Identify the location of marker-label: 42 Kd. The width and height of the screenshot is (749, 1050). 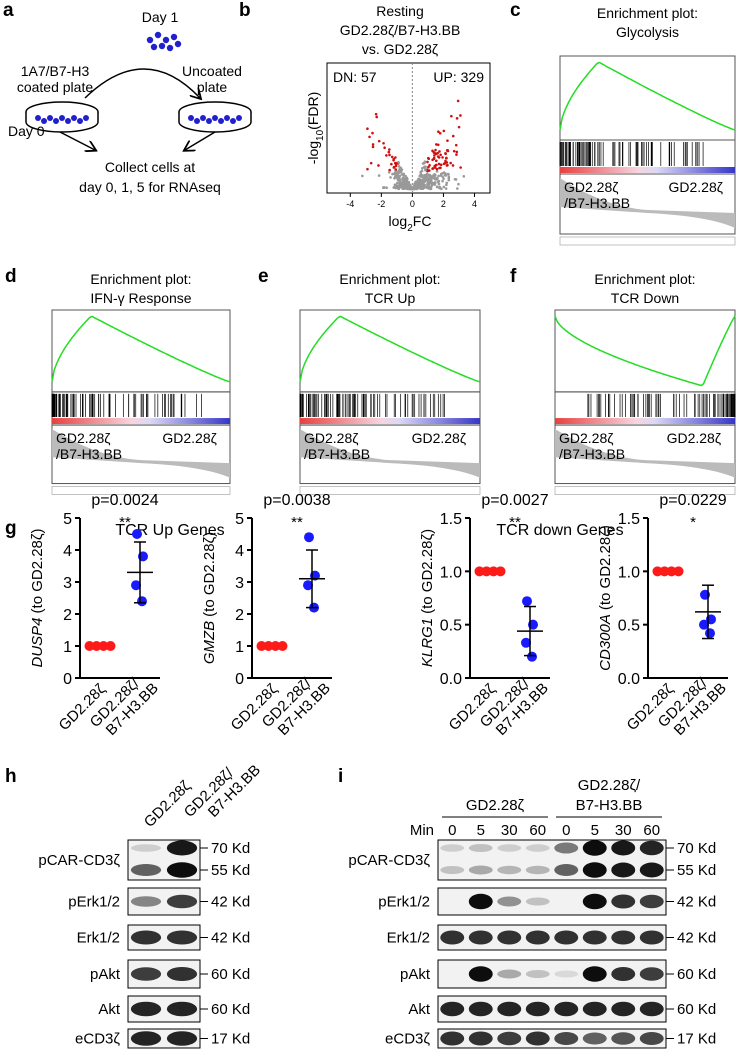
(696, 902).